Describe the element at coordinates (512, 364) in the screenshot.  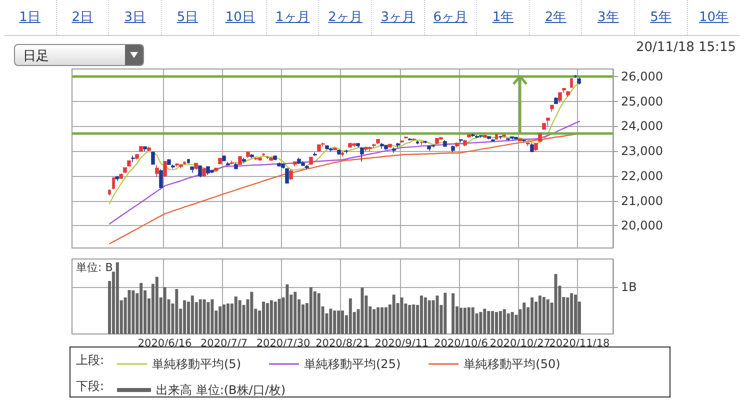
I see `legend-label: 単純移動平均(50)` at that location.